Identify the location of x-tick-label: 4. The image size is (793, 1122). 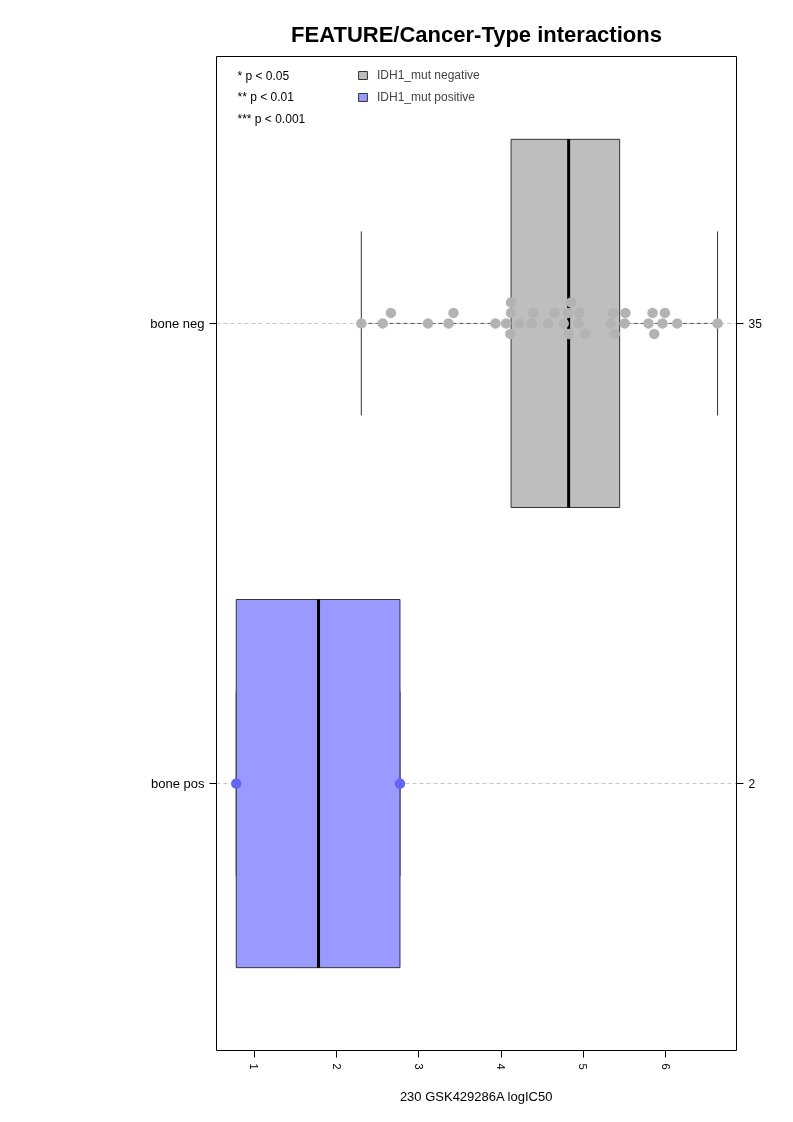
(501, 1066).